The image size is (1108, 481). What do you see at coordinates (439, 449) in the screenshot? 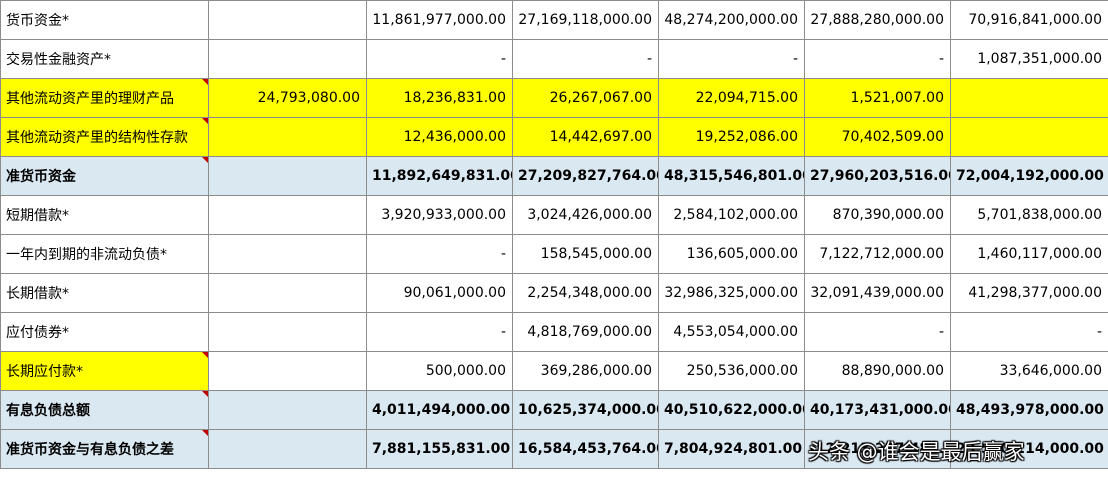
I see `value-cell: 7,881,155,831.00` at bounding box center [439, 449].